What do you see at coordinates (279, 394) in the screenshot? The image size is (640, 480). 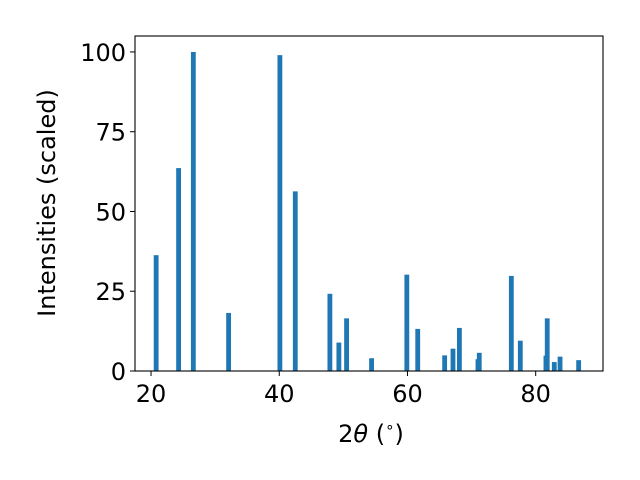 I see `x-tick-label-40: 40` at bounding box center [279, 394].